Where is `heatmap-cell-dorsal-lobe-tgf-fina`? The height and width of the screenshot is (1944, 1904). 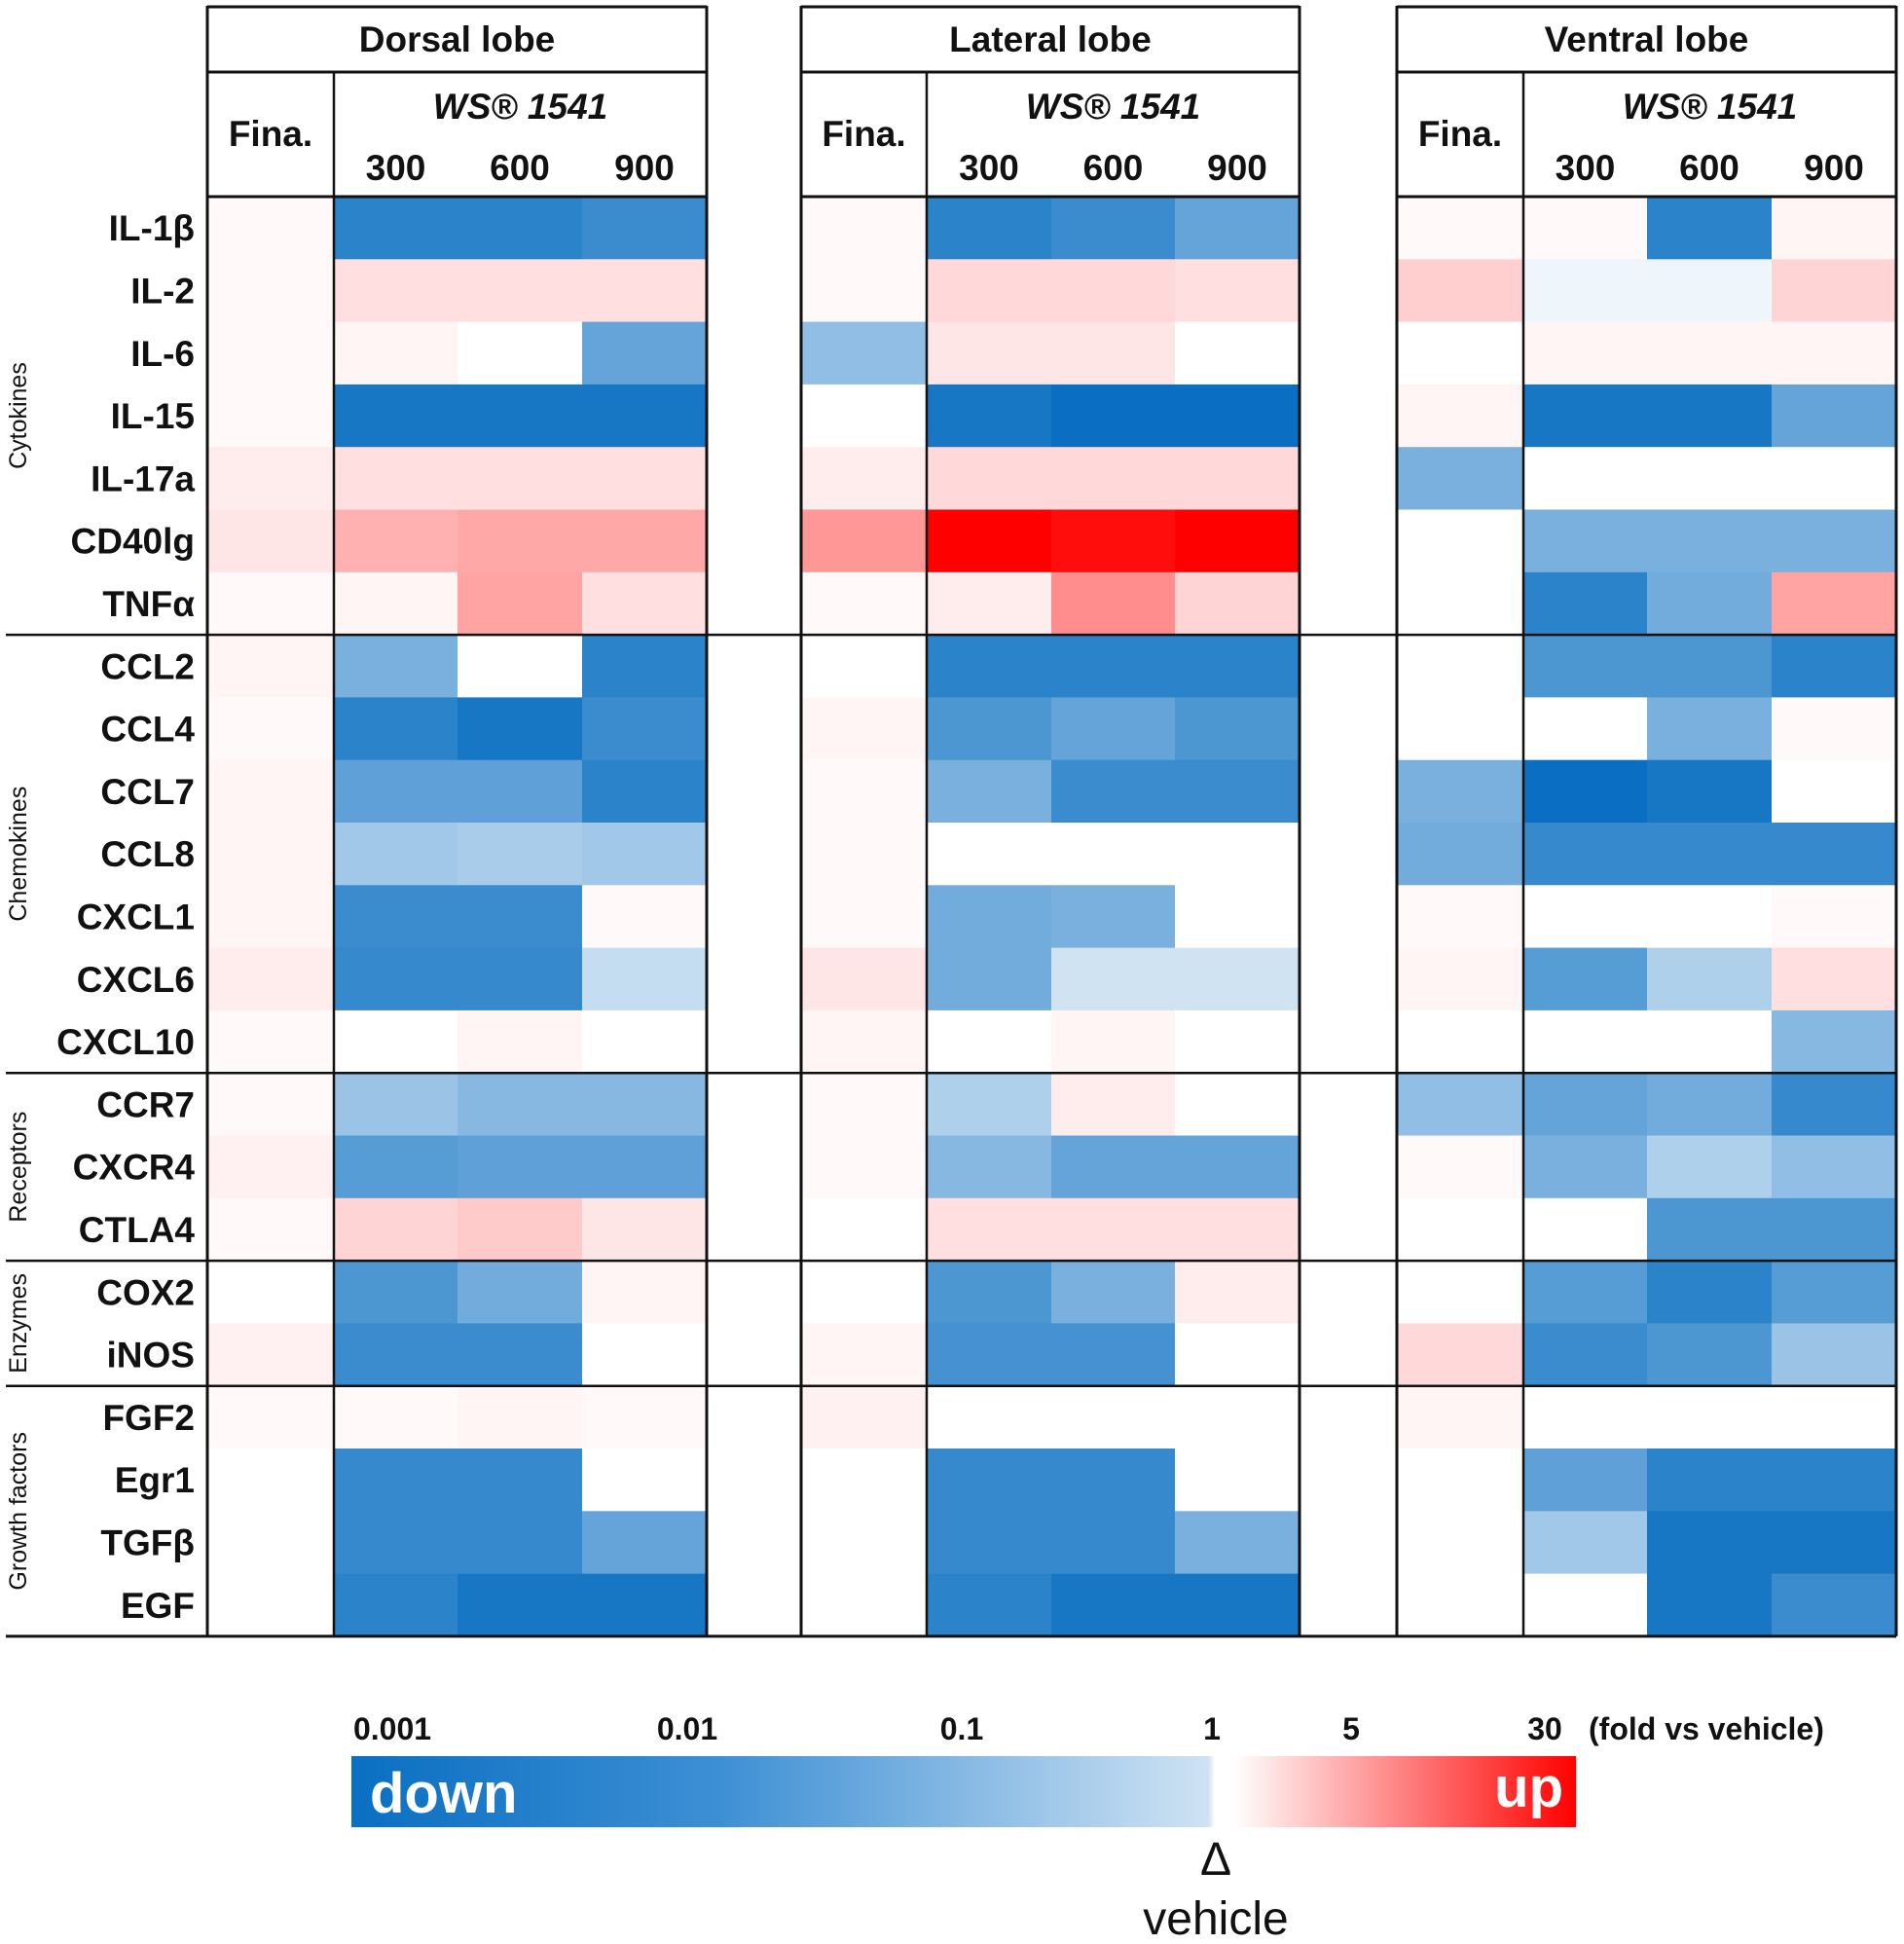
heatmap-cell-dorsal-lobe-tgf-fina is located at coordinates (270, 1543).